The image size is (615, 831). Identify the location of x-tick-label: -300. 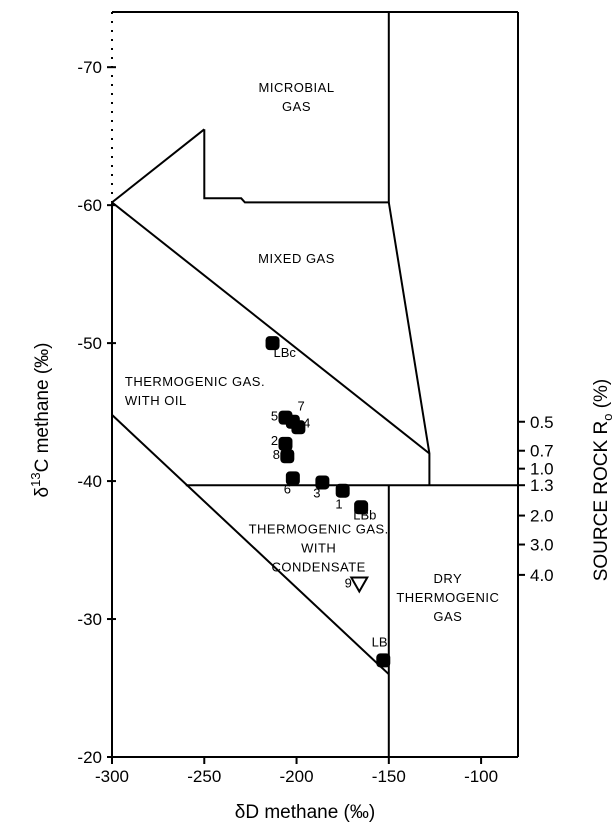
(112, 776).